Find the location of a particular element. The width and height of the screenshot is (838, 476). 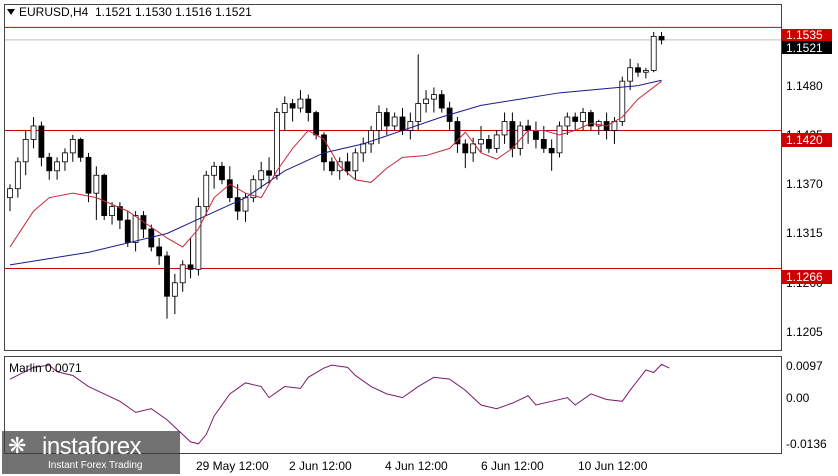

price-tick: 1.1205 is located at coordinates (804, 332).